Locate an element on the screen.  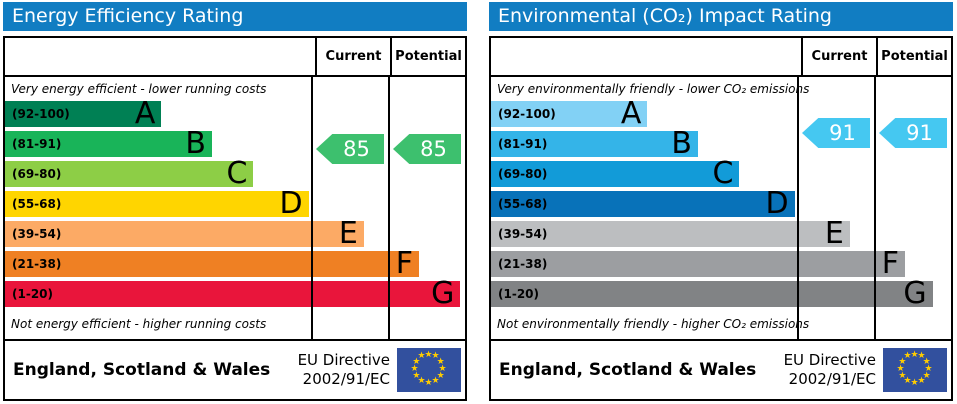
eu-directive-label: EU Directive 2002/91/EC is located at coordinates (347, 370).